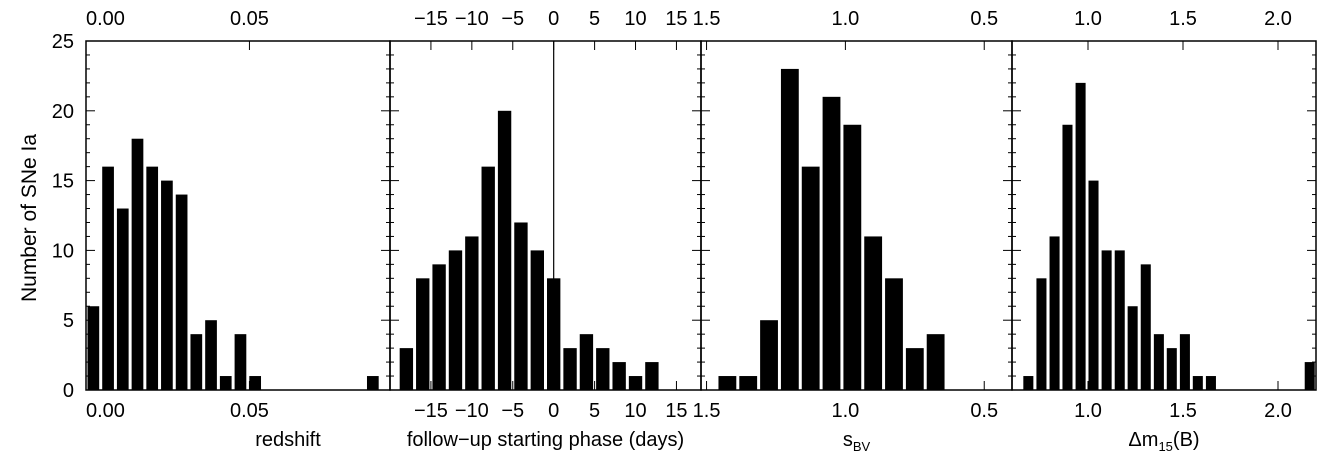 This screenshot has height=454, width=1322. Describe the element at coordinates (676, 411) in the screenshot. I see `x-tick-label: 15` at that location.